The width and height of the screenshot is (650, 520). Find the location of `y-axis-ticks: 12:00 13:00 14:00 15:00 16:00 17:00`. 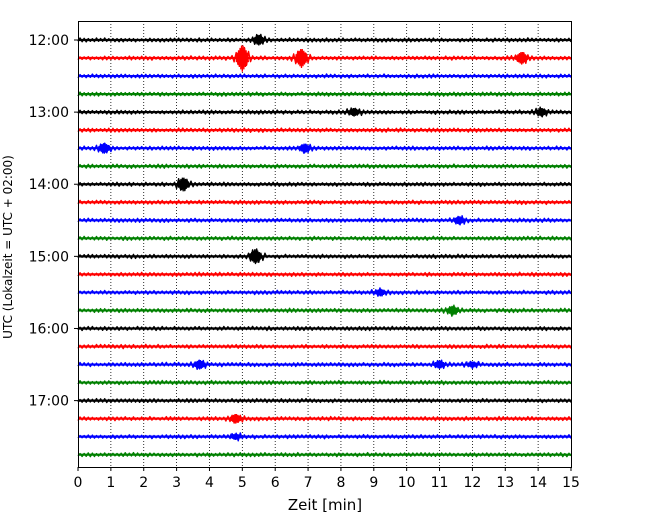

y-axis-ticks: 12:00 13:00 14:00 15:00 16:00 17:00 is located at coordinates (53, 221).